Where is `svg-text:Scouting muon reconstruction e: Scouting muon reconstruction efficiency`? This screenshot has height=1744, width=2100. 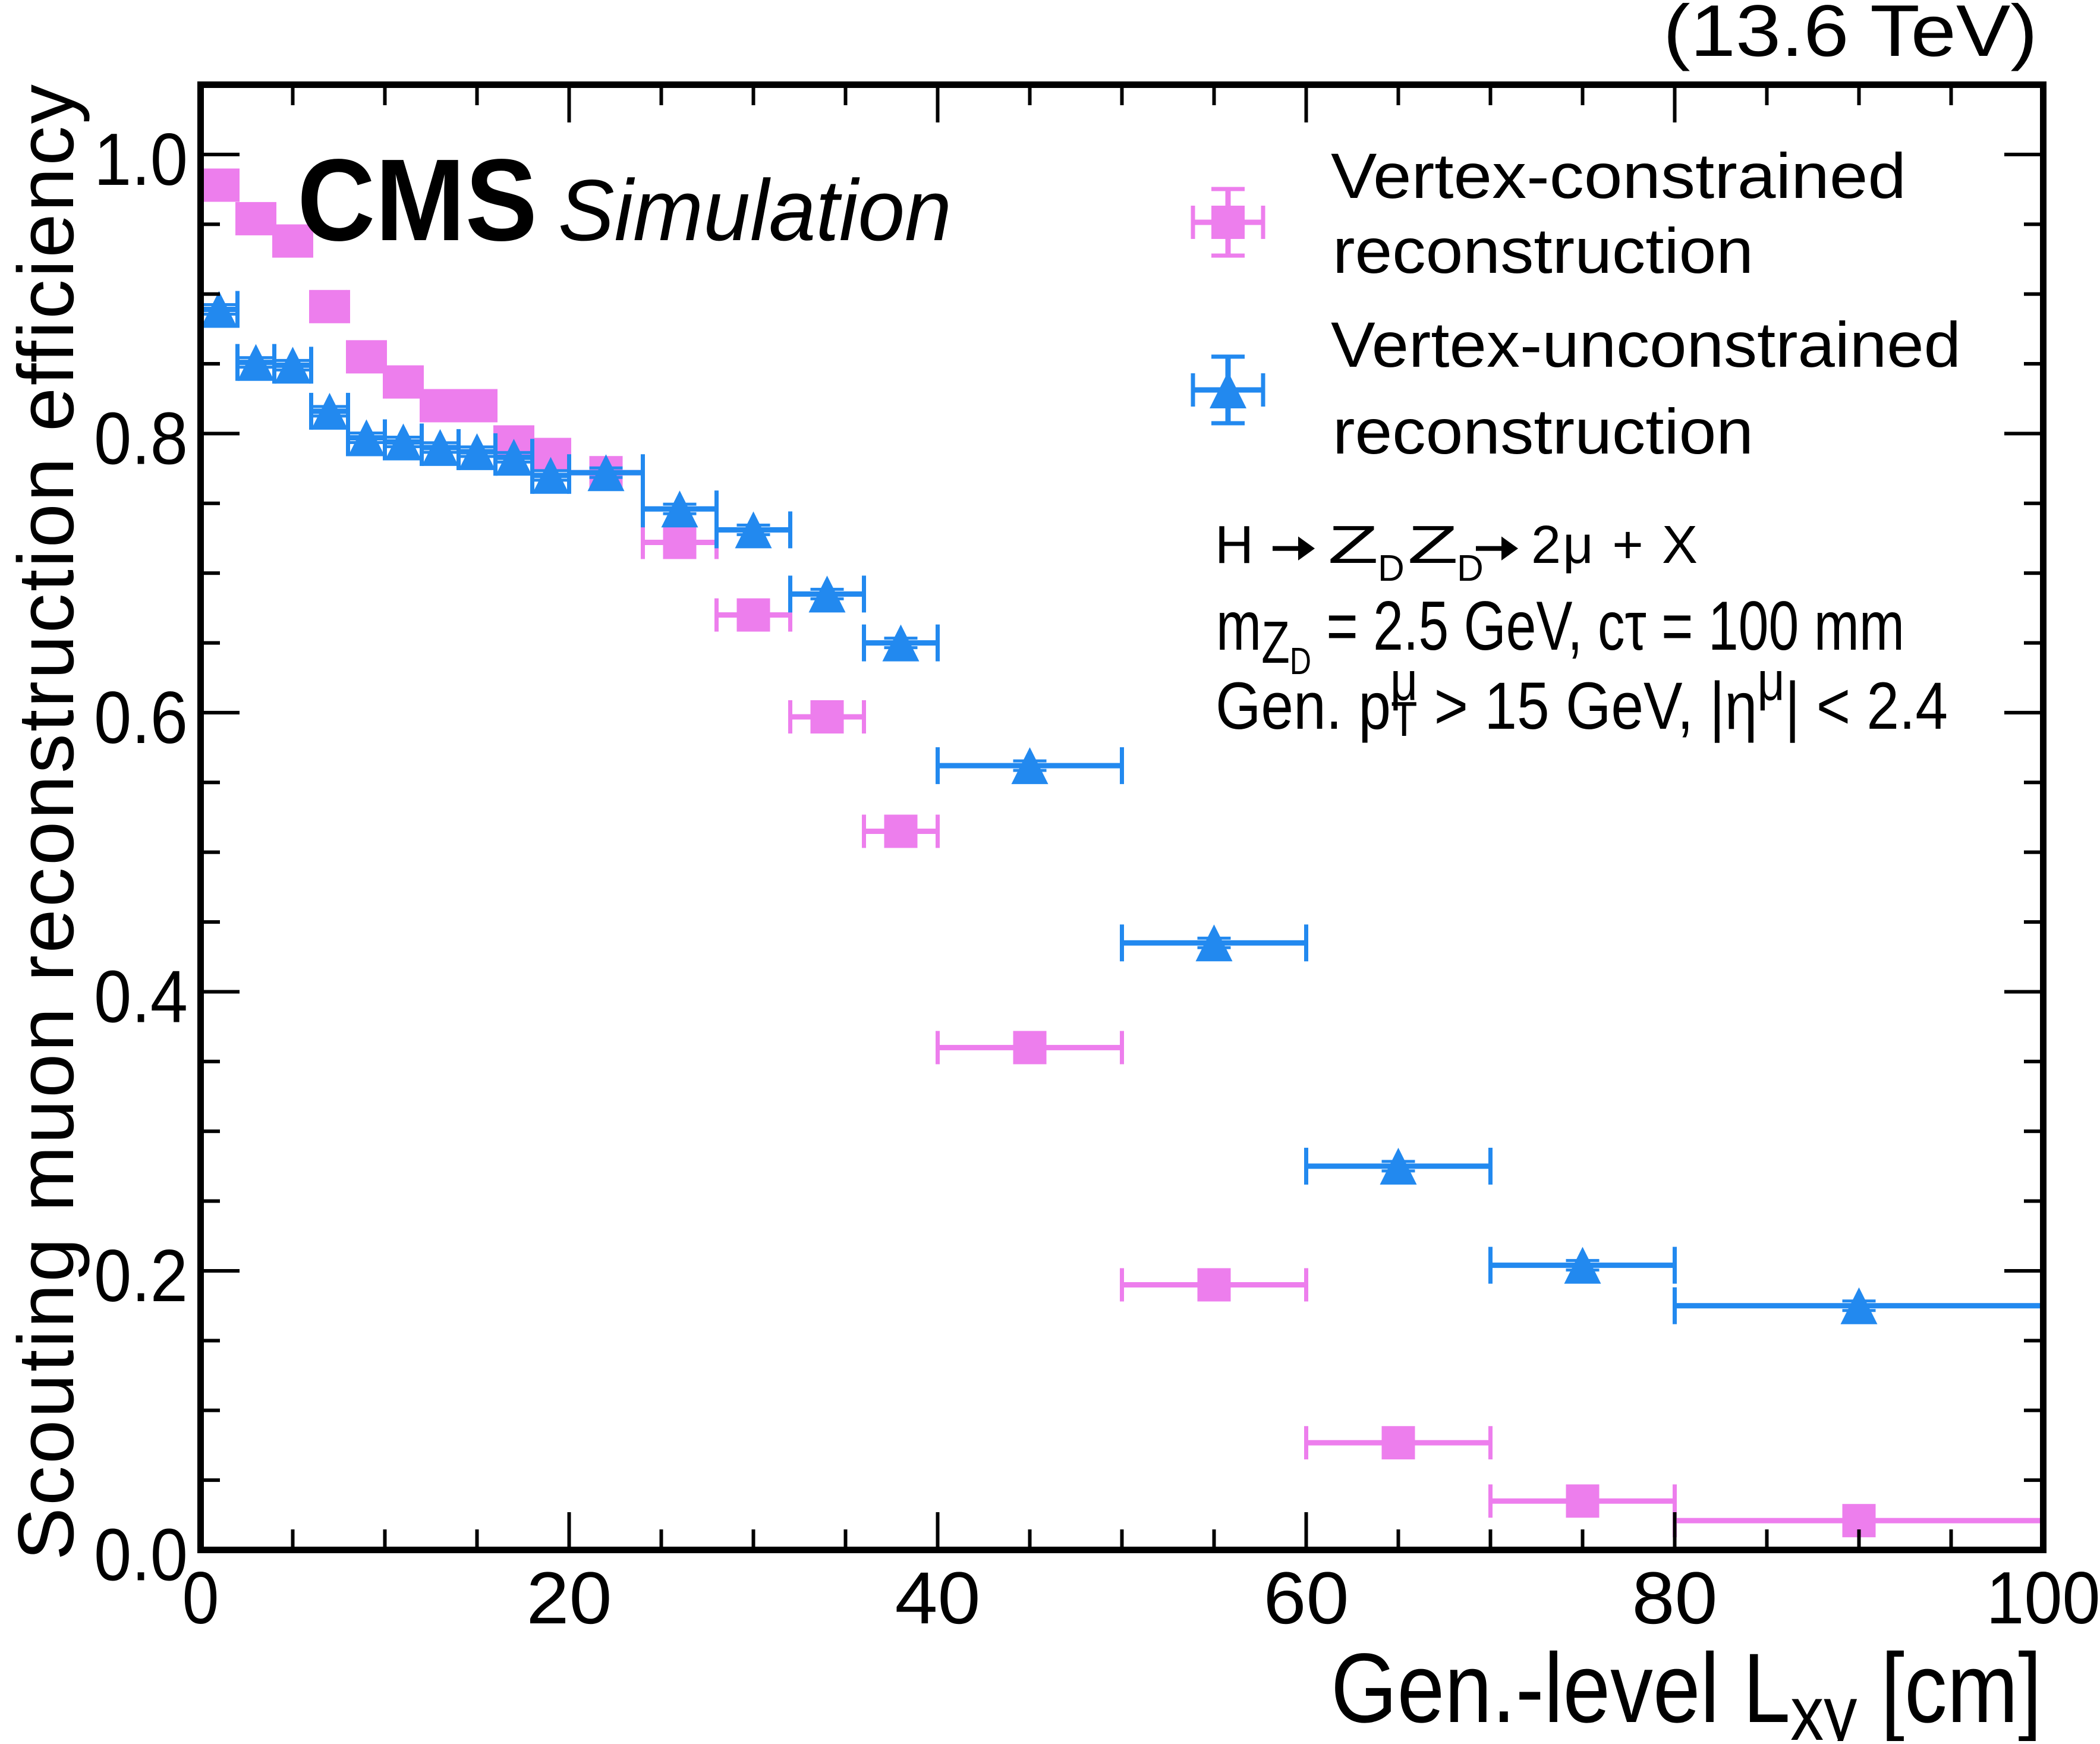 svg-text:Scouting muon reconstruction e: Scouting muon reconstruction efficiency is located at coordinates (46, 823).